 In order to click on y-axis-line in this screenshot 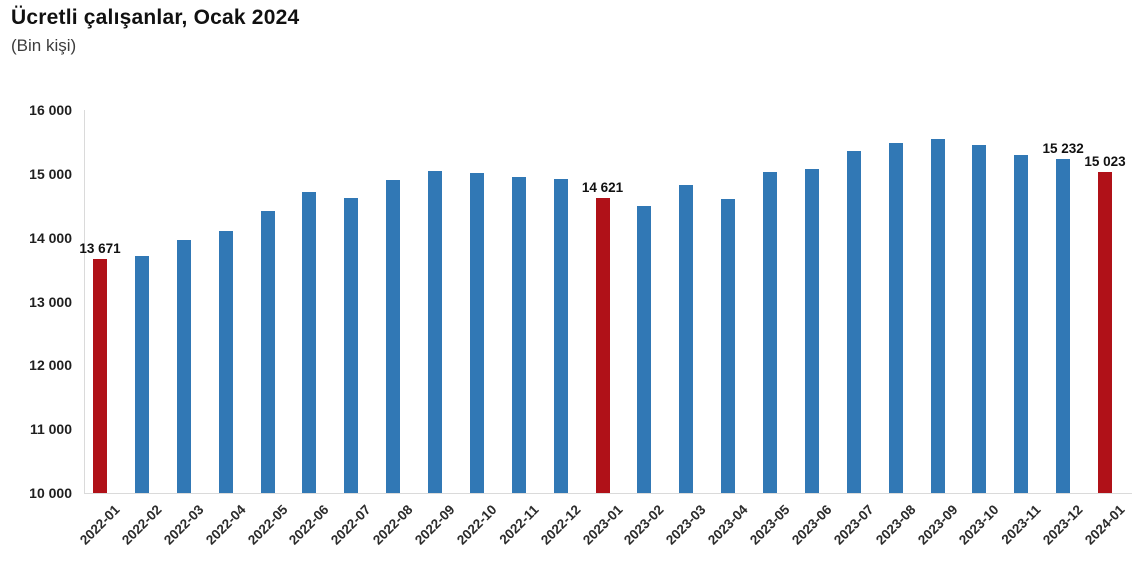, I will do `click(84, 302)`.